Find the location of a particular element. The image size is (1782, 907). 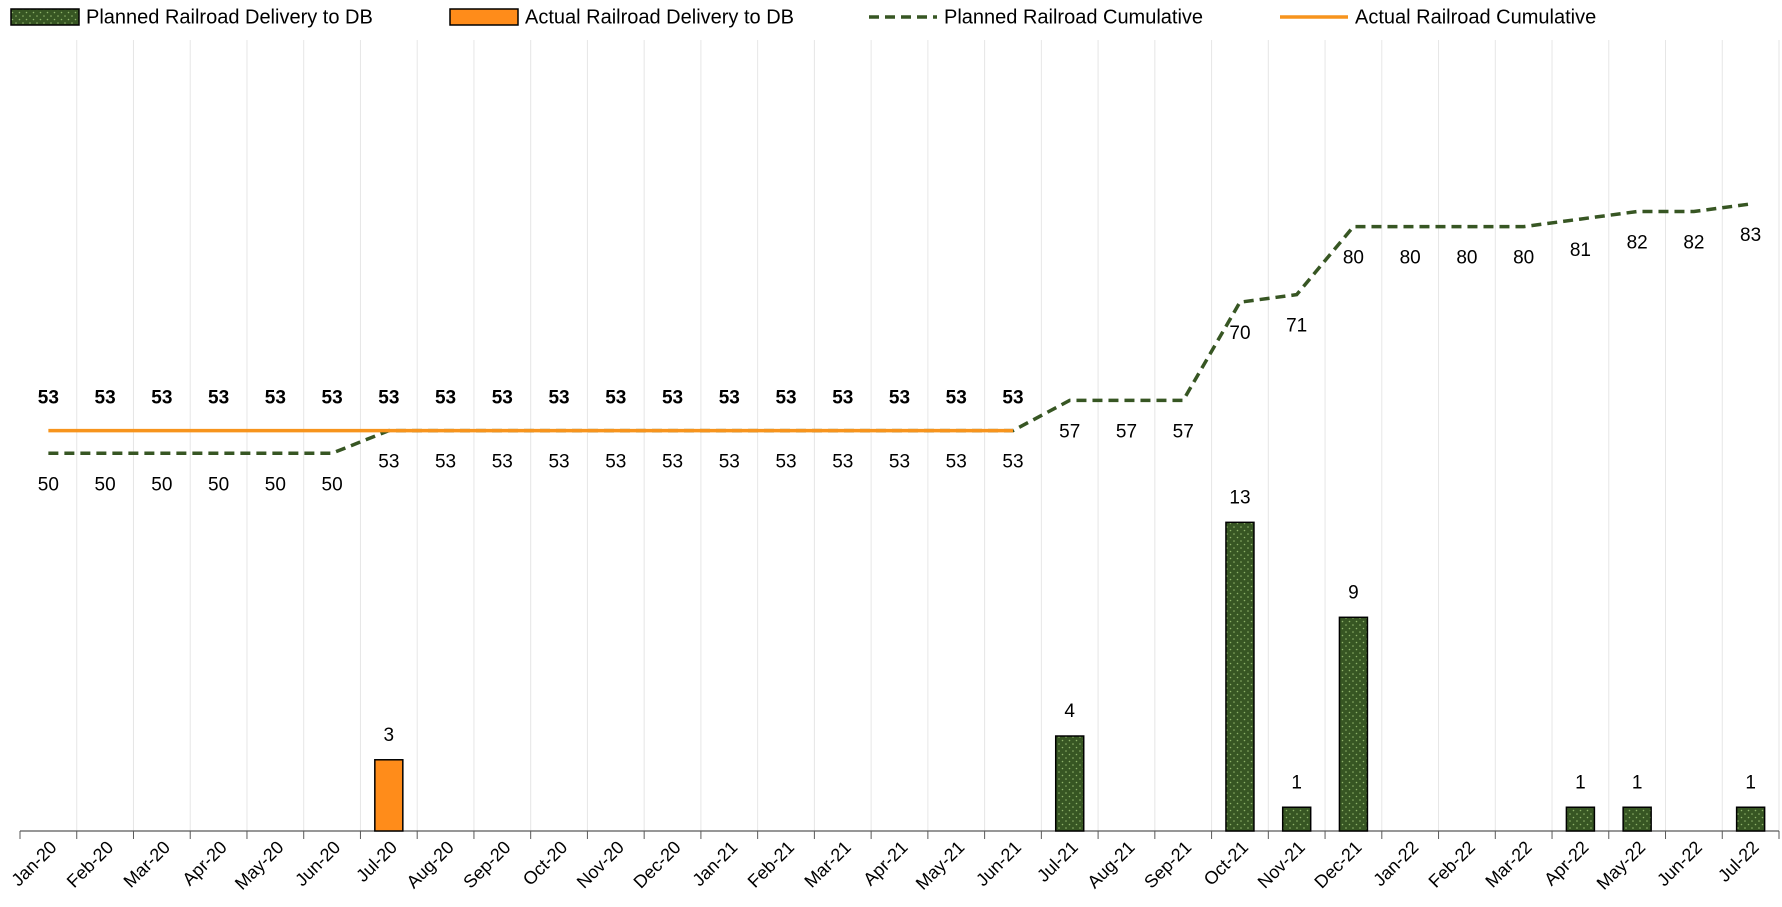

x-tick-label: Jan-21 is located at coordinates (714, 863).